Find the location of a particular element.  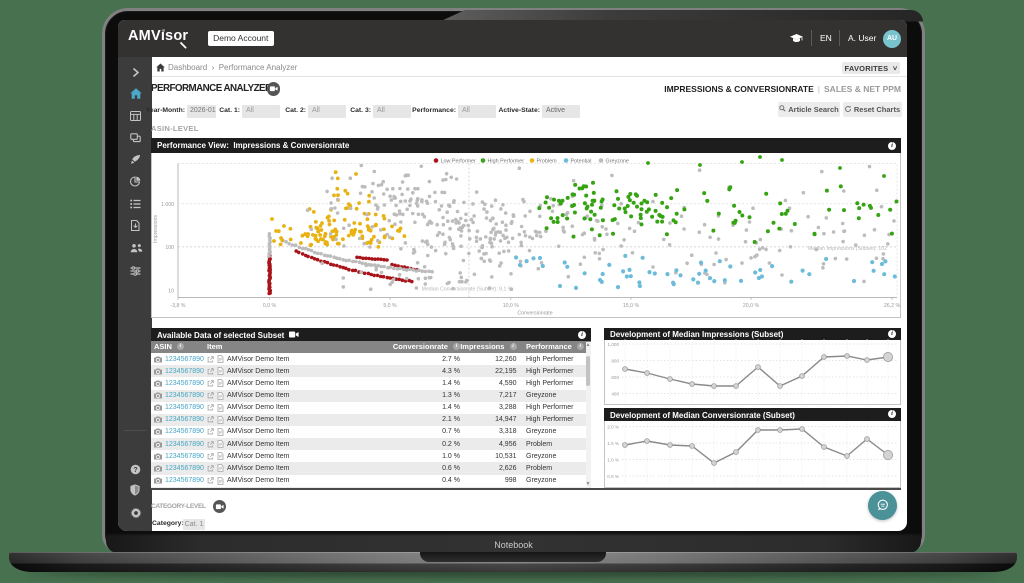

svg-text: Potential is located at coordinates (581, 161).